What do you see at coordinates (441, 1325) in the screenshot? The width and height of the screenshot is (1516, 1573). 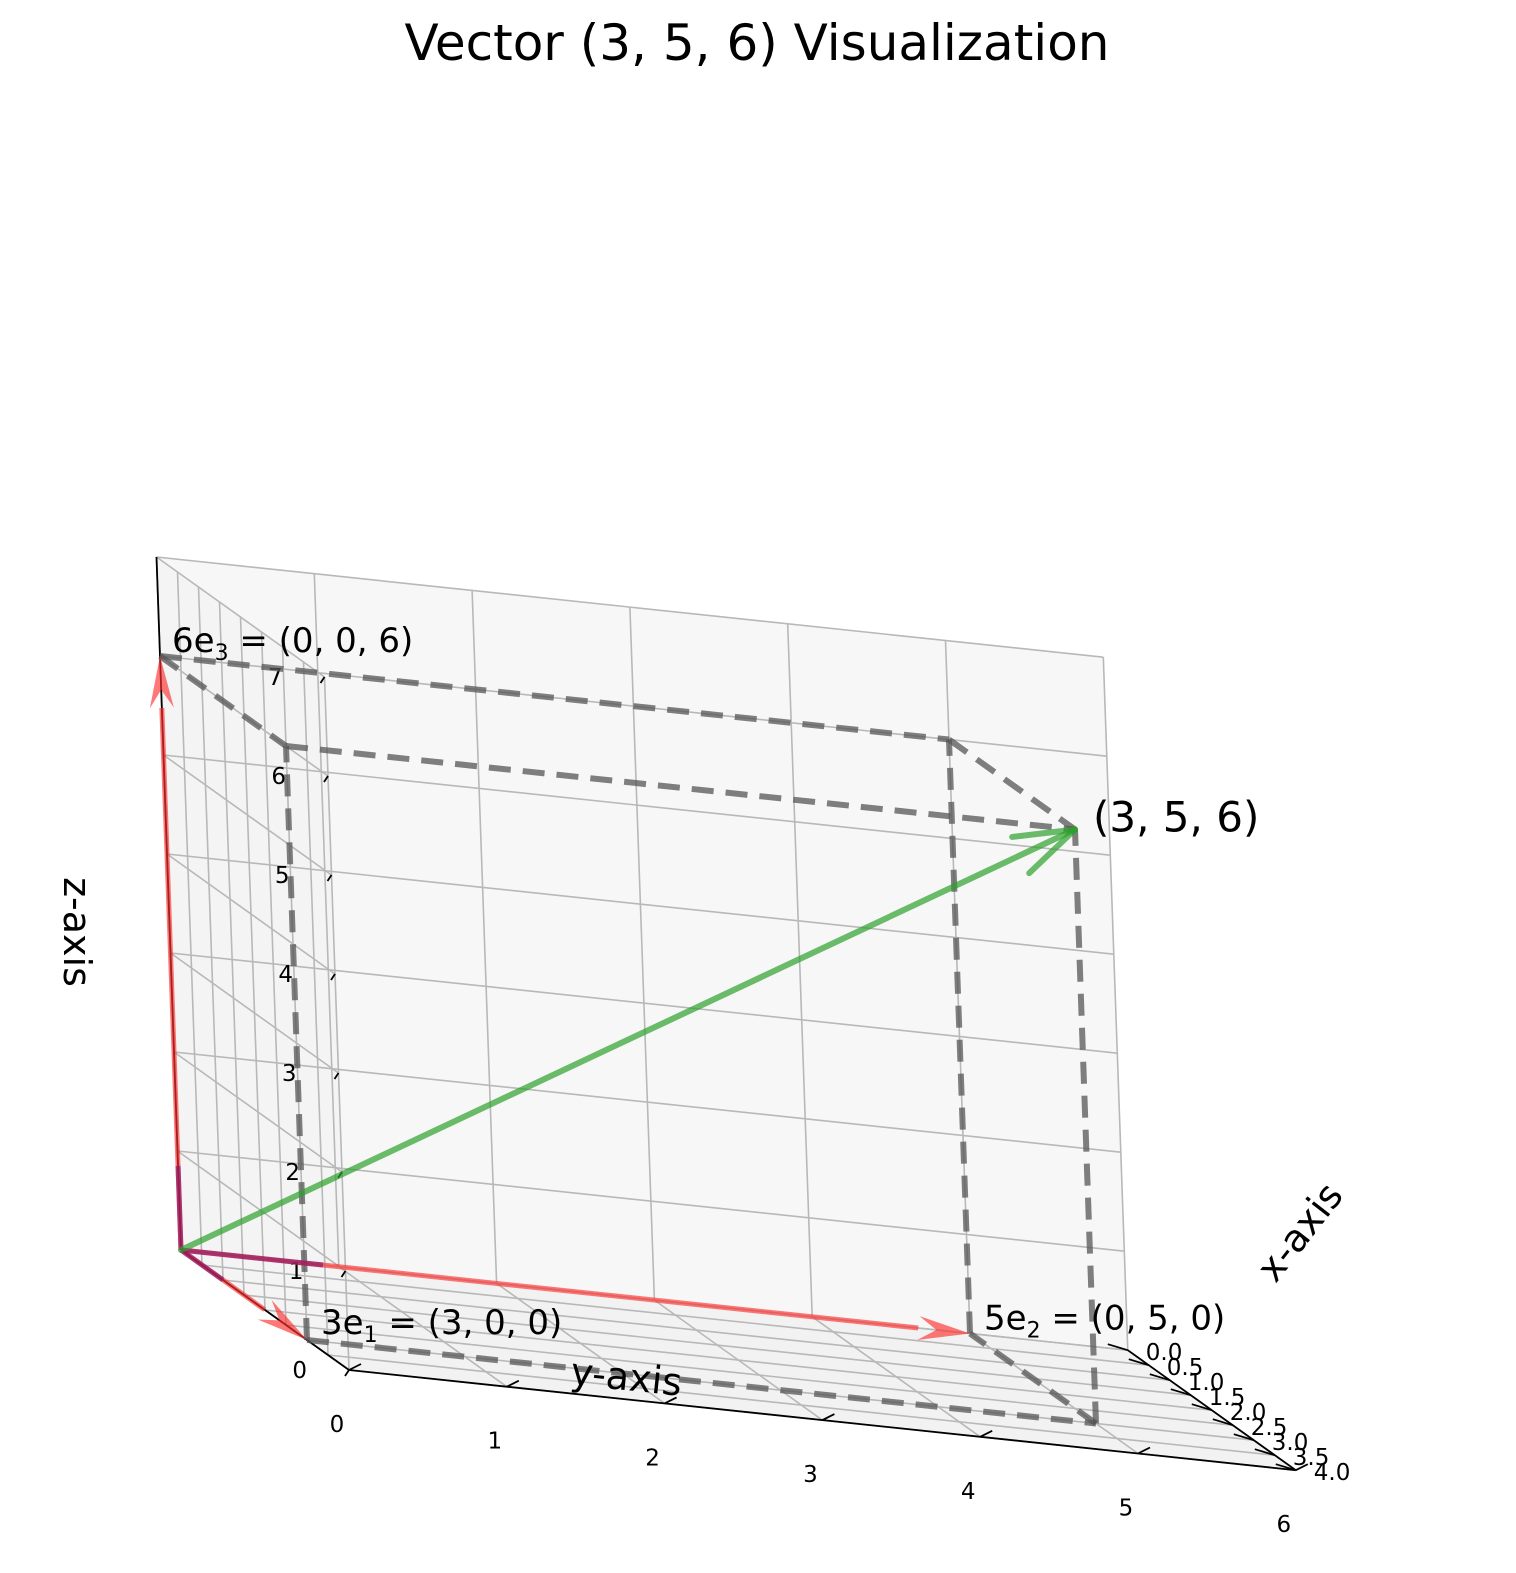 I see `component-label-1: 3e1 = (3, 0, 0)` at bounding box center [441, 1325].